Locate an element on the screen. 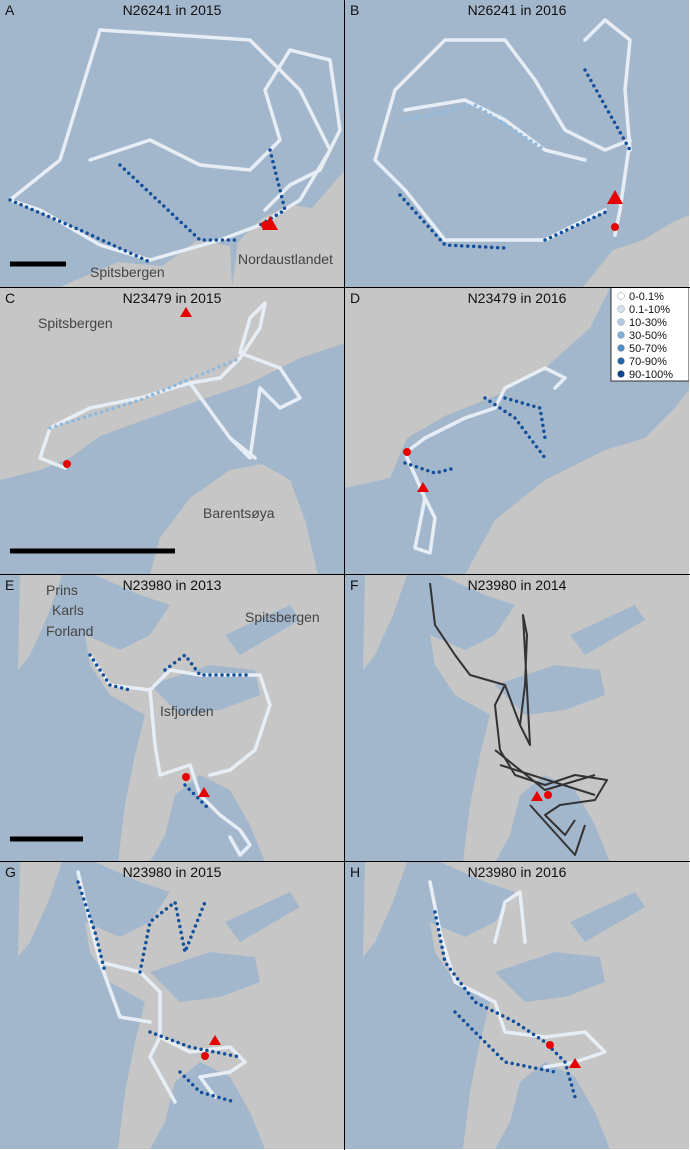 This screenshot has height=1150, width=690. place-label: Nordaustlandet is located at coordinates (285, 259).